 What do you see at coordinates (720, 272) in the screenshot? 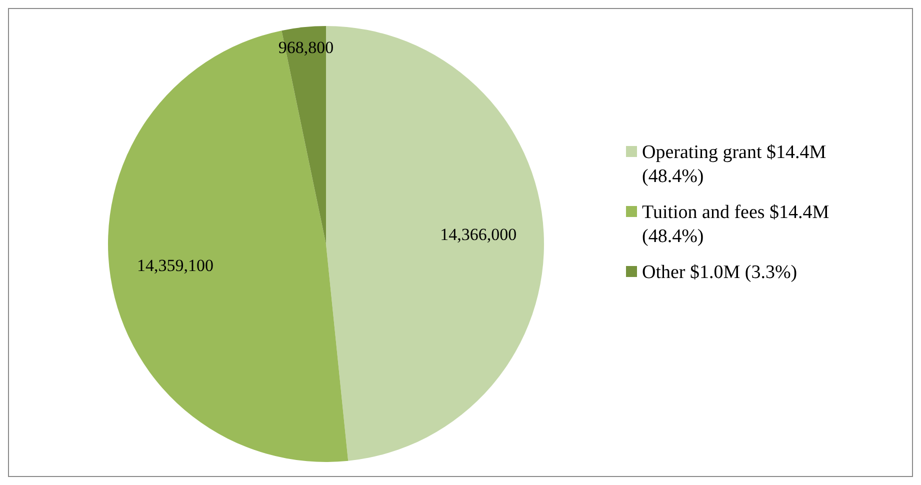
I see `legend-label: Other $1.0M (3.3%)` at bounding box center [720, 272].